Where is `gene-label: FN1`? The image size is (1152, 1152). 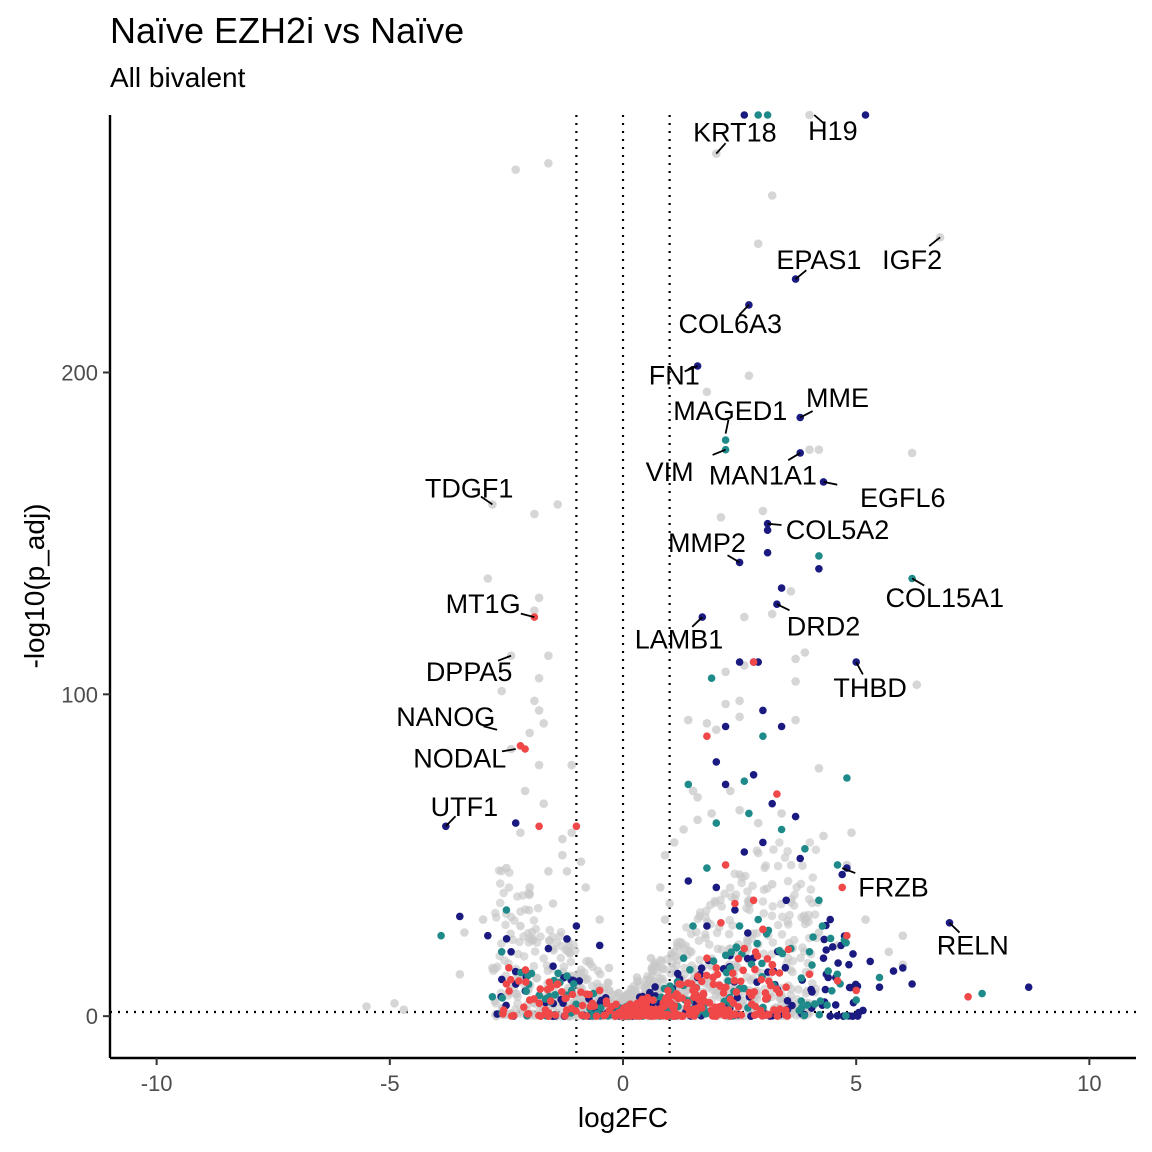 gene-label: FN1 is located at coordinates (674, 376).